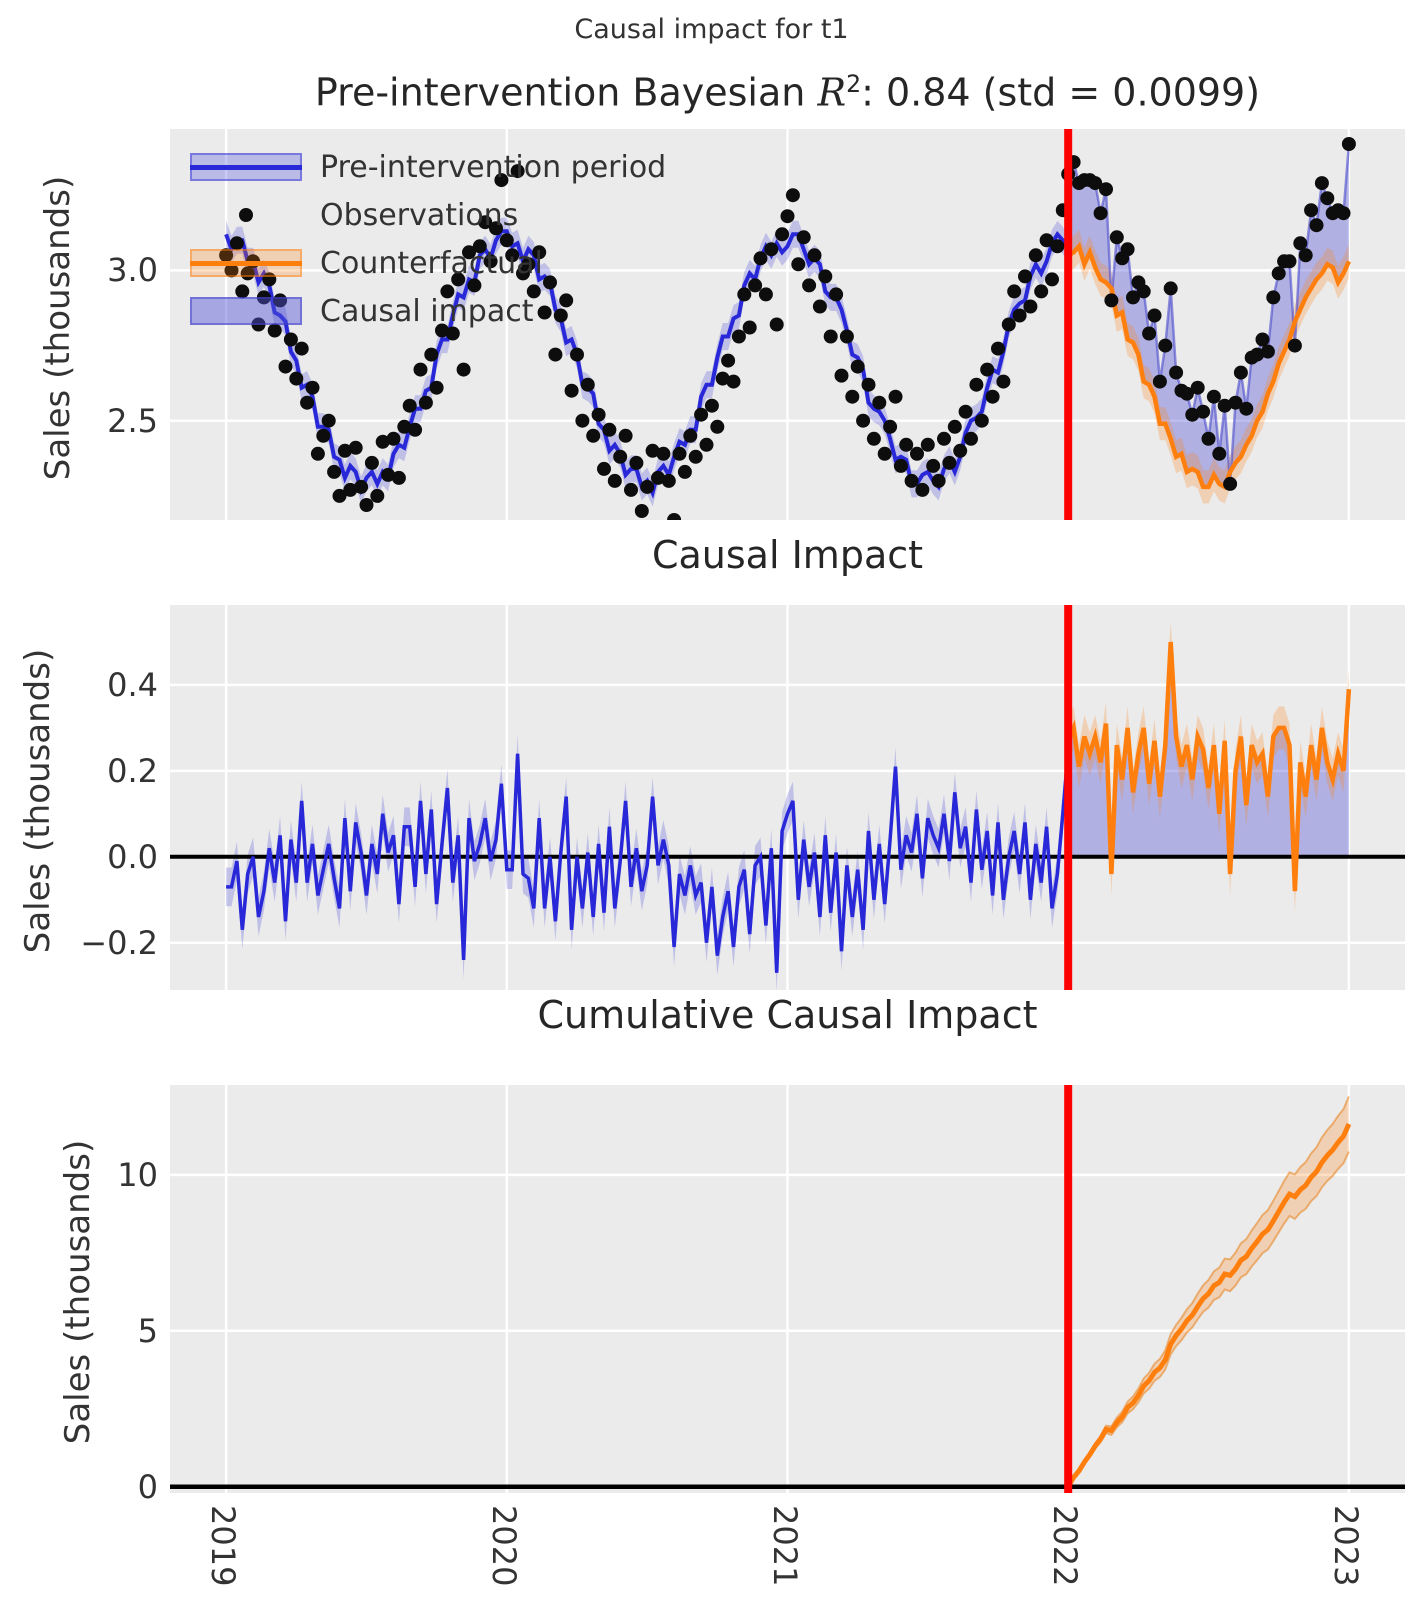  Describe the element at coordinates (1208, 366) in the screenshot. I see `counterfactual-band` at that location.